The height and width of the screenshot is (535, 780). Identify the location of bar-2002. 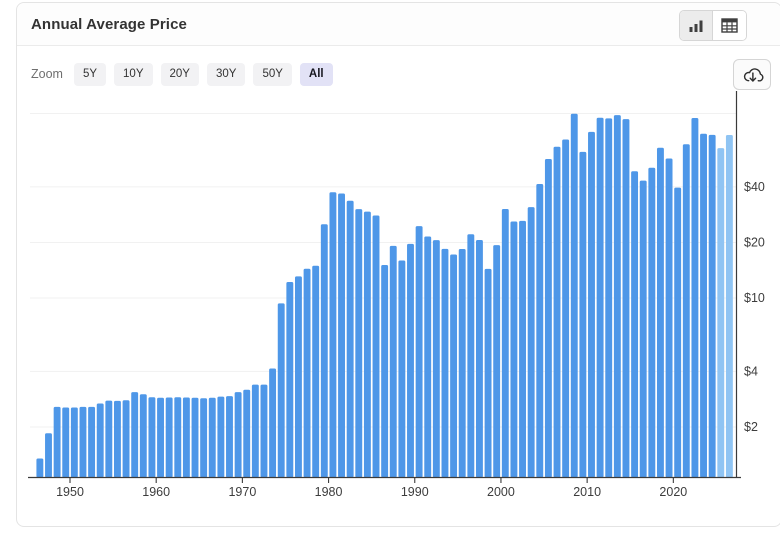
(522, 349).